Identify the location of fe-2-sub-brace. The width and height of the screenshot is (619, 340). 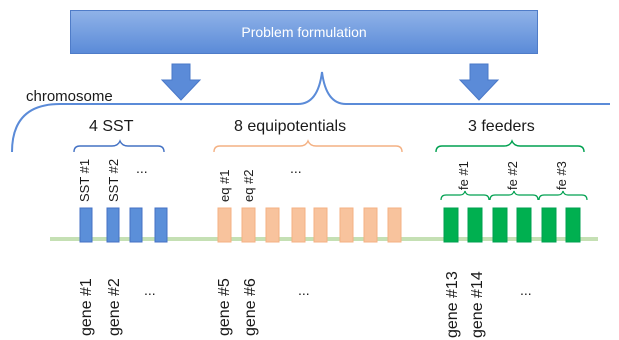
(514, 195).